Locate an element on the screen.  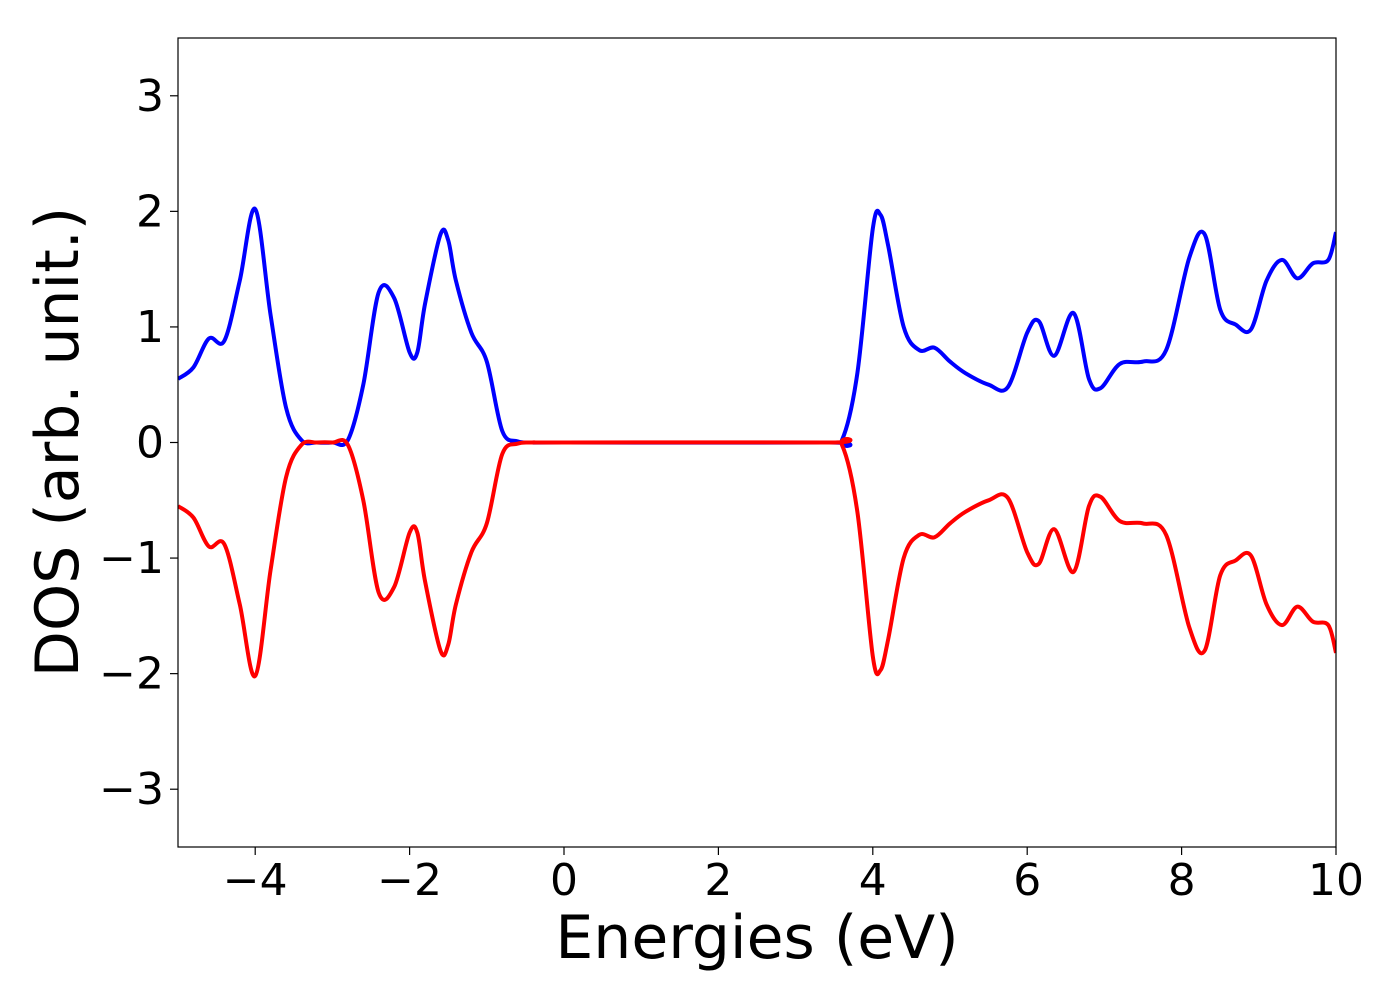
x-axis-ticks: −4 −2 0 2 4 6 8 10 is located at coordinates (793, 876).